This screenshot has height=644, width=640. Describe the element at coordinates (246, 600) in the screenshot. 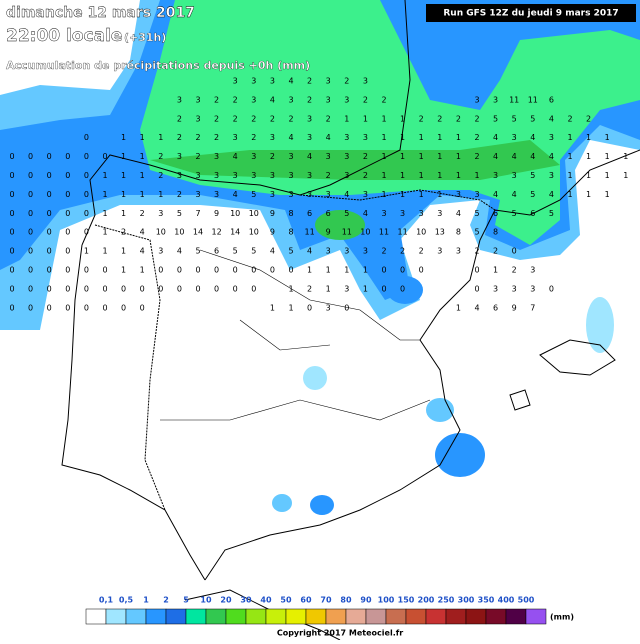

I see `legend-label: 30` at that location.